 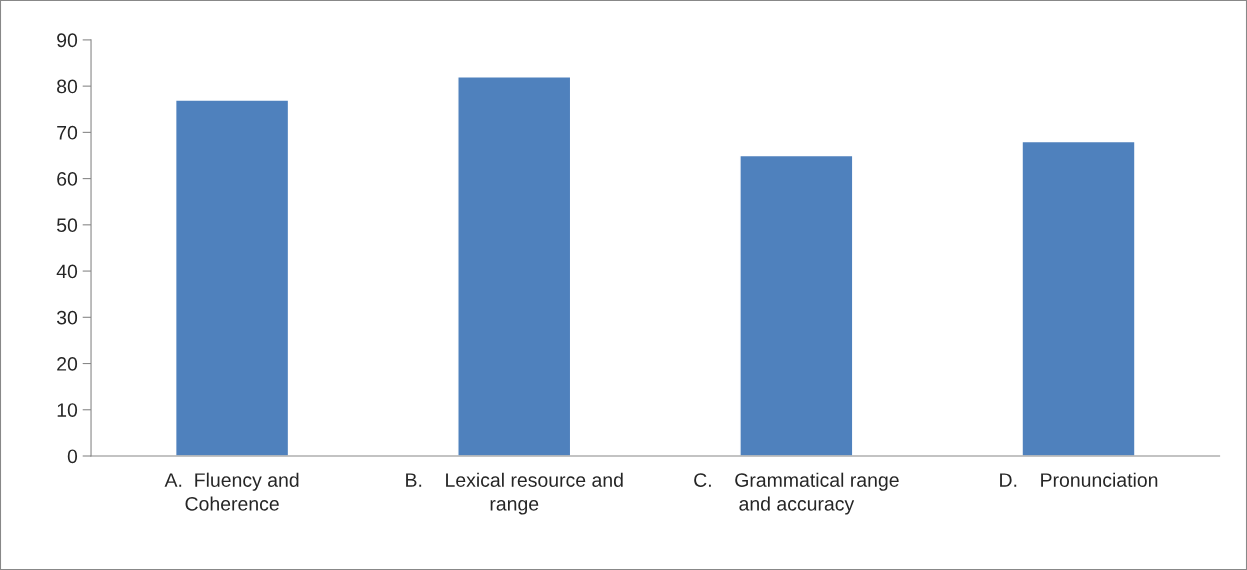 What do you see at coordinates (1079, 479) in the screenshot?
I see `x-tick-label: D. Pronunciation` at bounding box center [1079, 479].